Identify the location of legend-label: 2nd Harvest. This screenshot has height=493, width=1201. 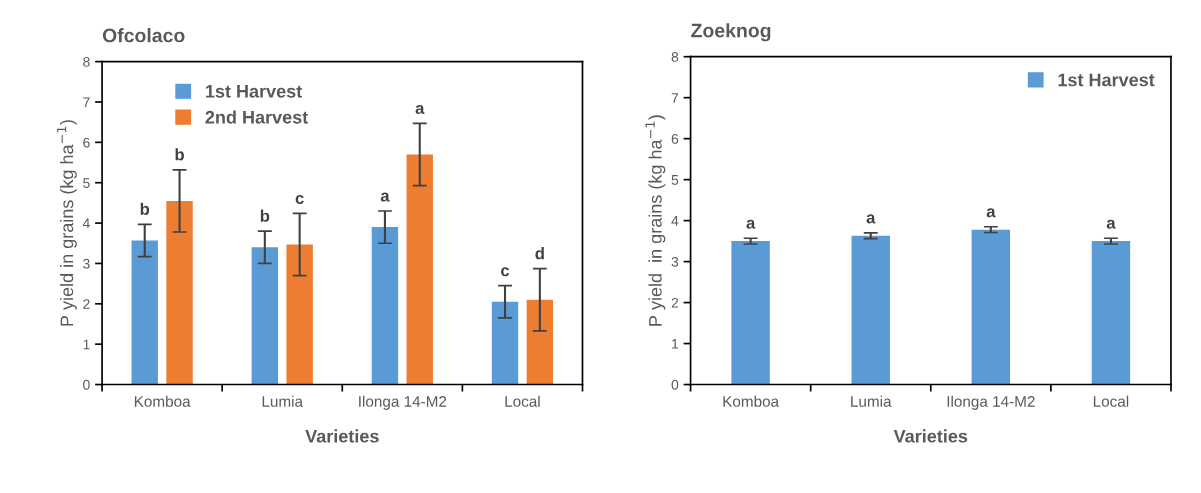
(257, 117).